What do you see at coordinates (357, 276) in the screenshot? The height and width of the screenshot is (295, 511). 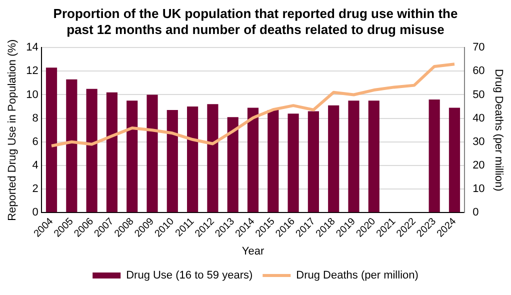 I see `legend-label: Drug Deaths (per million)` at bounding box center [357, 276].